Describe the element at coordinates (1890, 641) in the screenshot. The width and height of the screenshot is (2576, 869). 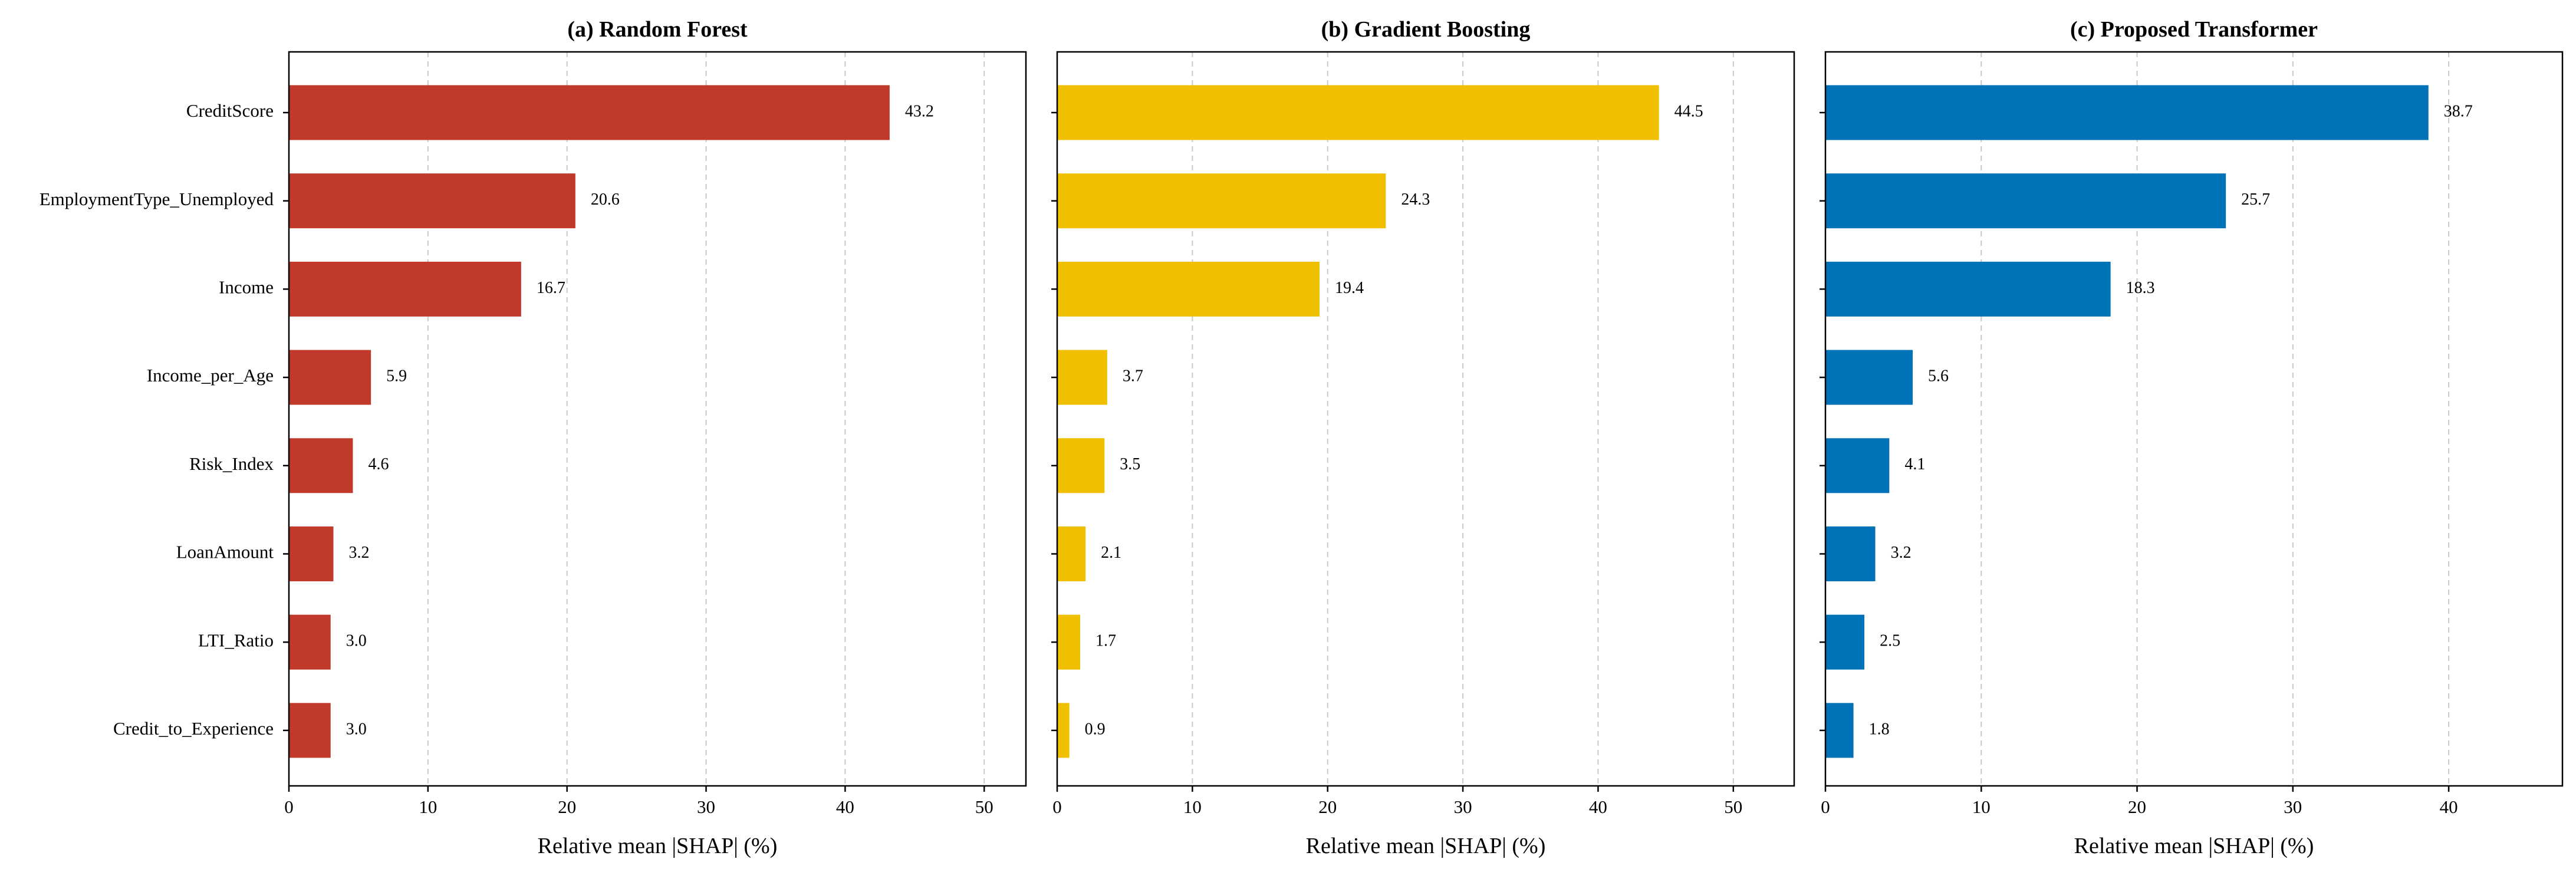
I see `data-label: 2.5` at that location.